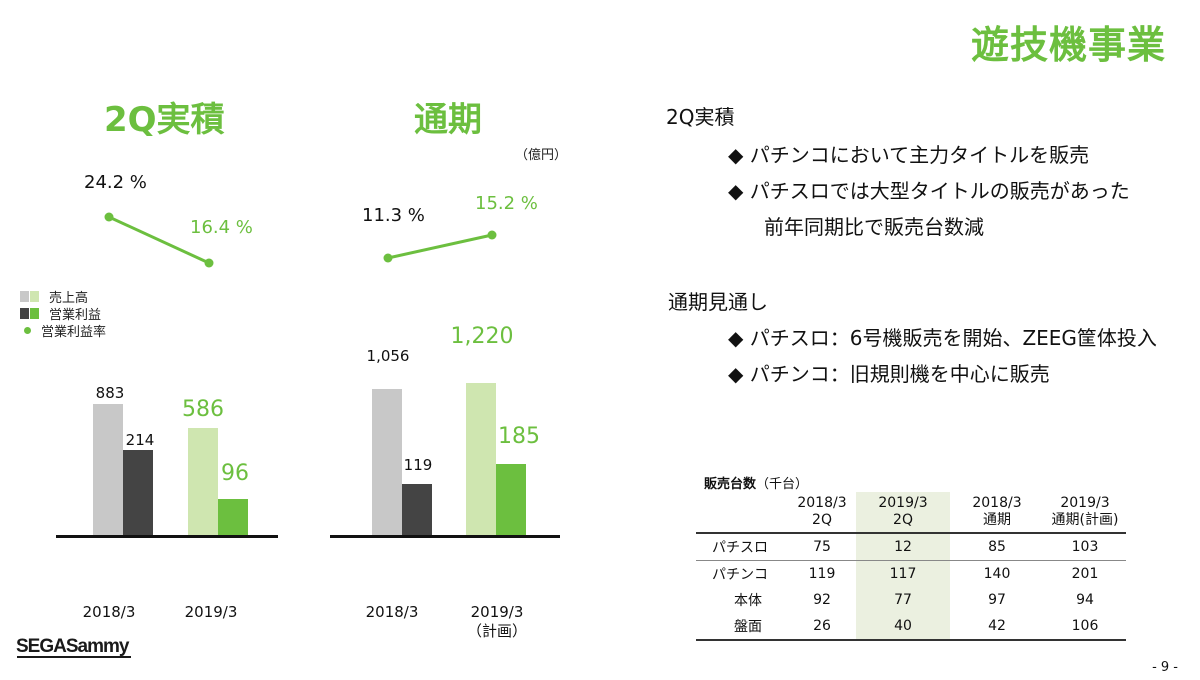  I want to click on table-header-col-4: 2019/3 通期(計画), so click(1085, 512).